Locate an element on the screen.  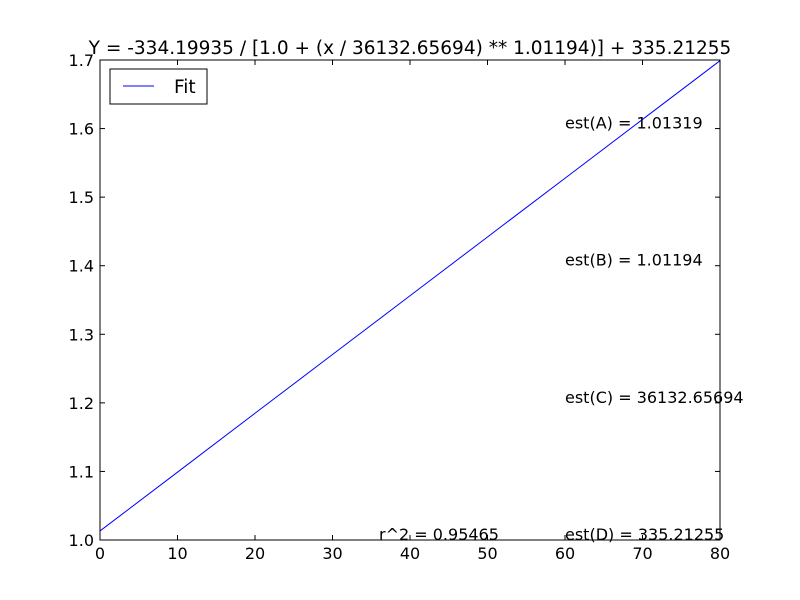
annotation-text: est(B) = 1.01194 is located at coordinates (634, 260).